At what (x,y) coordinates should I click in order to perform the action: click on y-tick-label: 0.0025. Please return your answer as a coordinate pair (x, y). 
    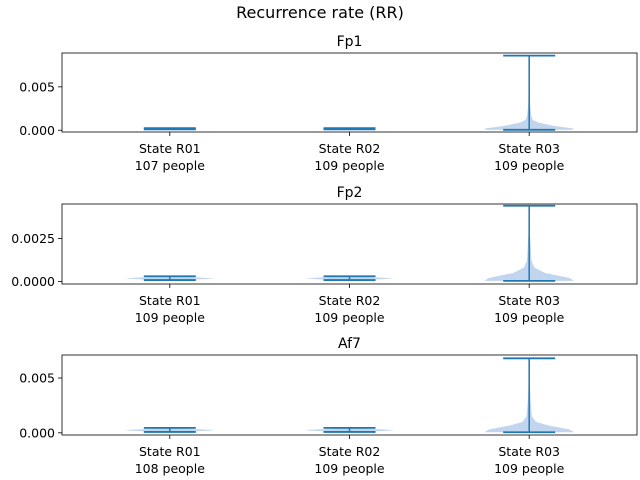
    Looking at the image, I should click on (33, 238).